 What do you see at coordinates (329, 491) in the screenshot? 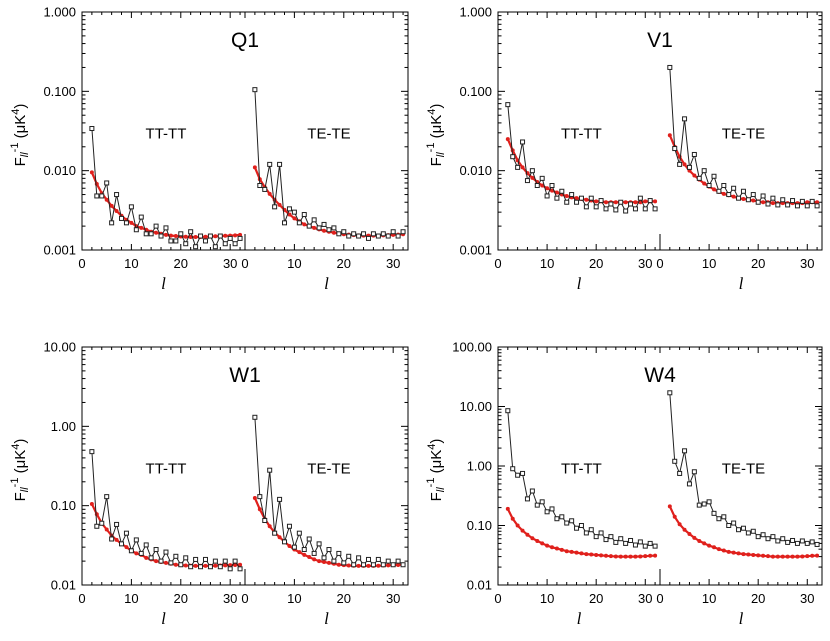
I see `measured-curve` at bounding box center [329, 491].